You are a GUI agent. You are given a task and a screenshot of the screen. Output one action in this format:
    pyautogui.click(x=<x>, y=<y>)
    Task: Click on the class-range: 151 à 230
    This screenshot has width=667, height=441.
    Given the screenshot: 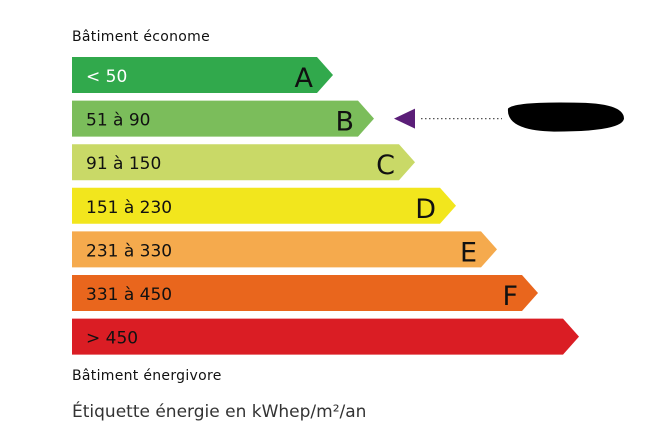 What is the action you would take?
    pyautogui.click(x=129, y=208)
    